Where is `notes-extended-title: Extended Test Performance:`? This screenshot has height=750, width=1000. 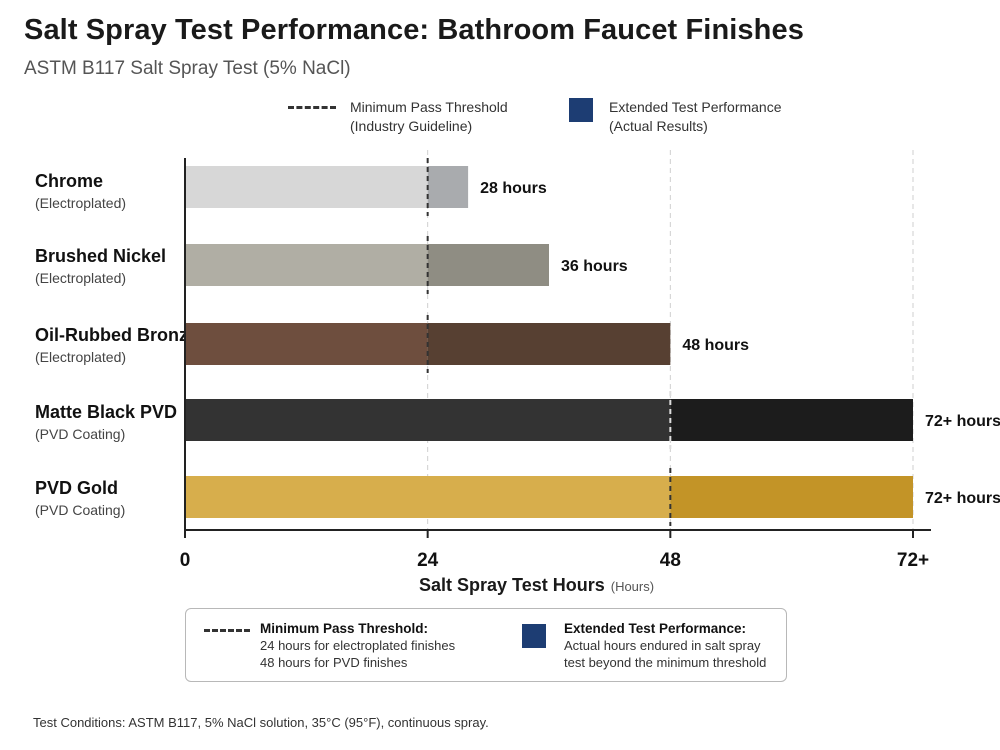
notes-extended-title: Extended Test Performance: is located at coordinates (655, 628).